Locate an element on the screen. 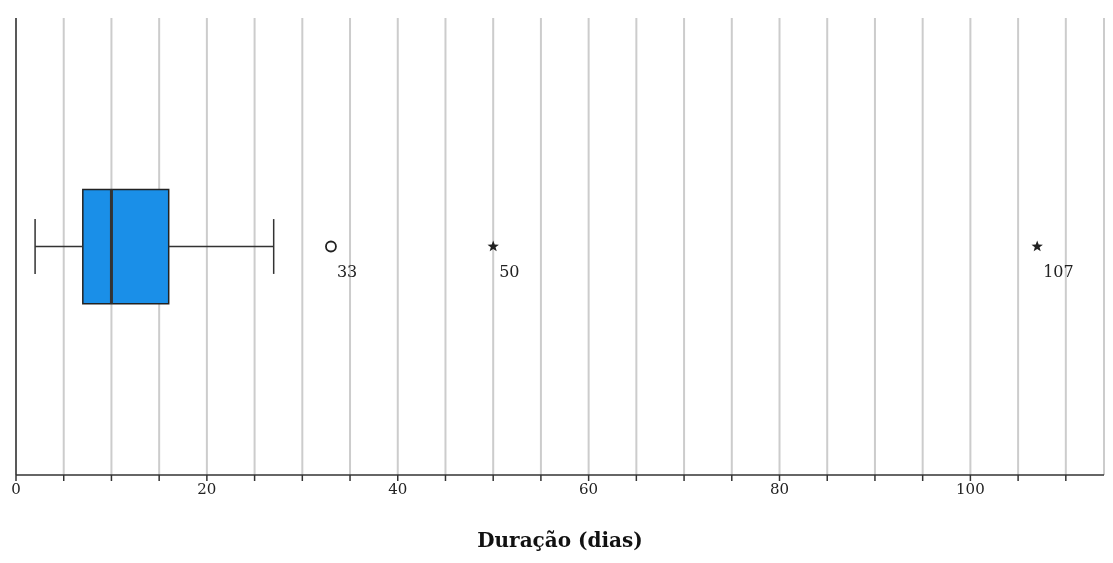 The width and height of the screenshot is (1113, 563). x-tick-label: 0 is located at coordinates (16, 488).